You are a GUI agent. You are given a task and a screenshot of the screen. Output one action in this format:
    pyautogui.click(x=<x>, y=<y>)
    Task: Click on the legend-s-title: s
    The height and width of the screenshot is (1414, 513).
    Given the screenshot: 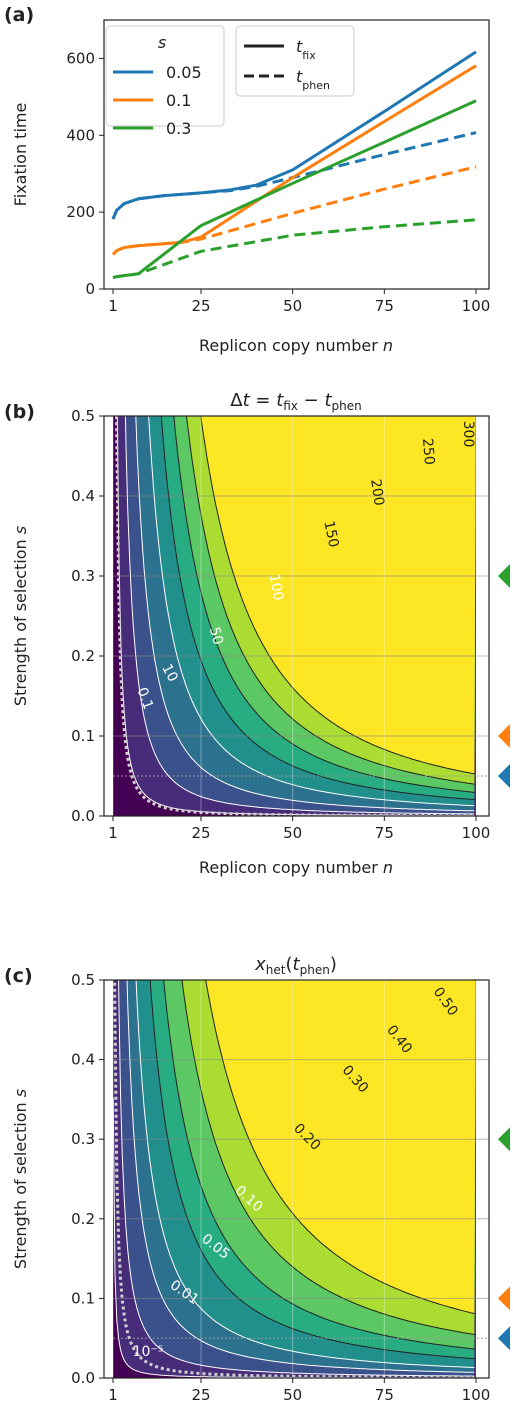 What is the action you would take?
    pyautogui.click(x=162, y=42)
    